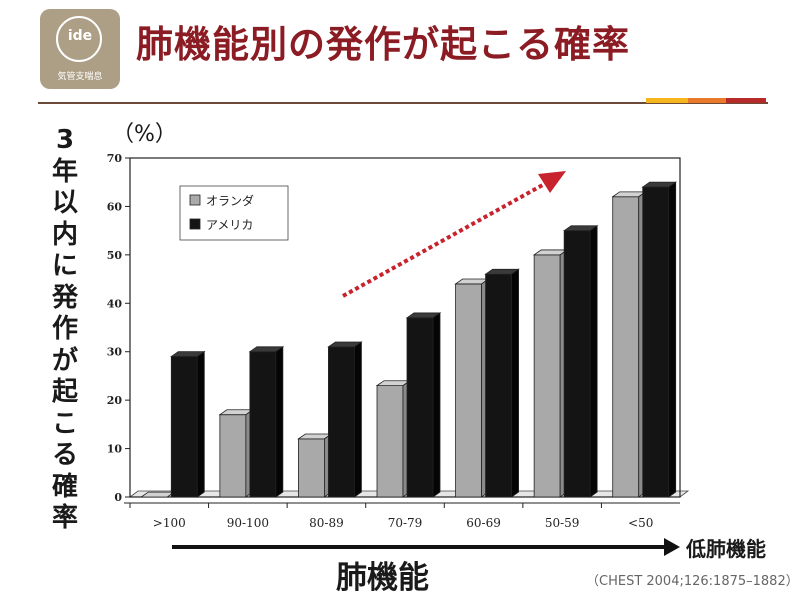 This screenshot has height=600, width=800. What do you see at coordinates (483, 523) in the screenshot?
I see `x-tick-label: 60-69` at bounding box center [483, 523].